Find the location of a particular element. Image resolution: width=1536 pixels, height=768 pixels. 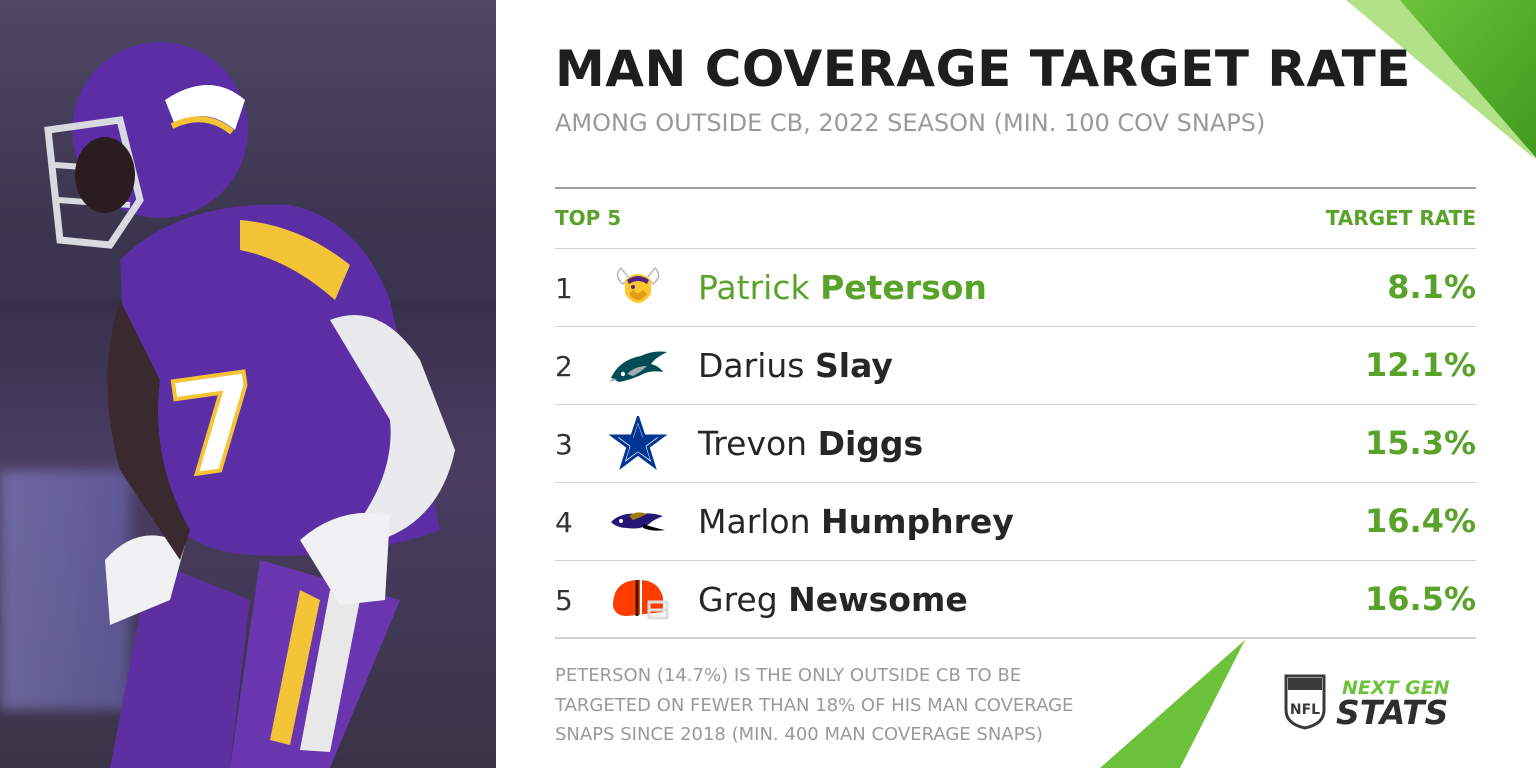

rank-number: 5 is located at coordinates (564, 600).